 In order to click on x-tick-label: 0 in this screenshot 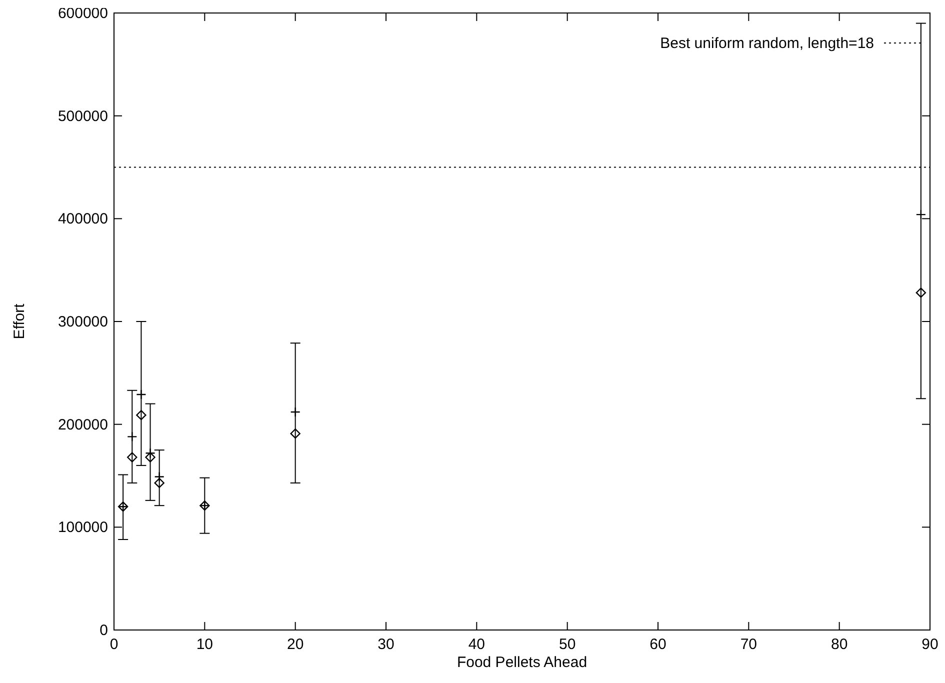, I will do `click(114, 644)`.